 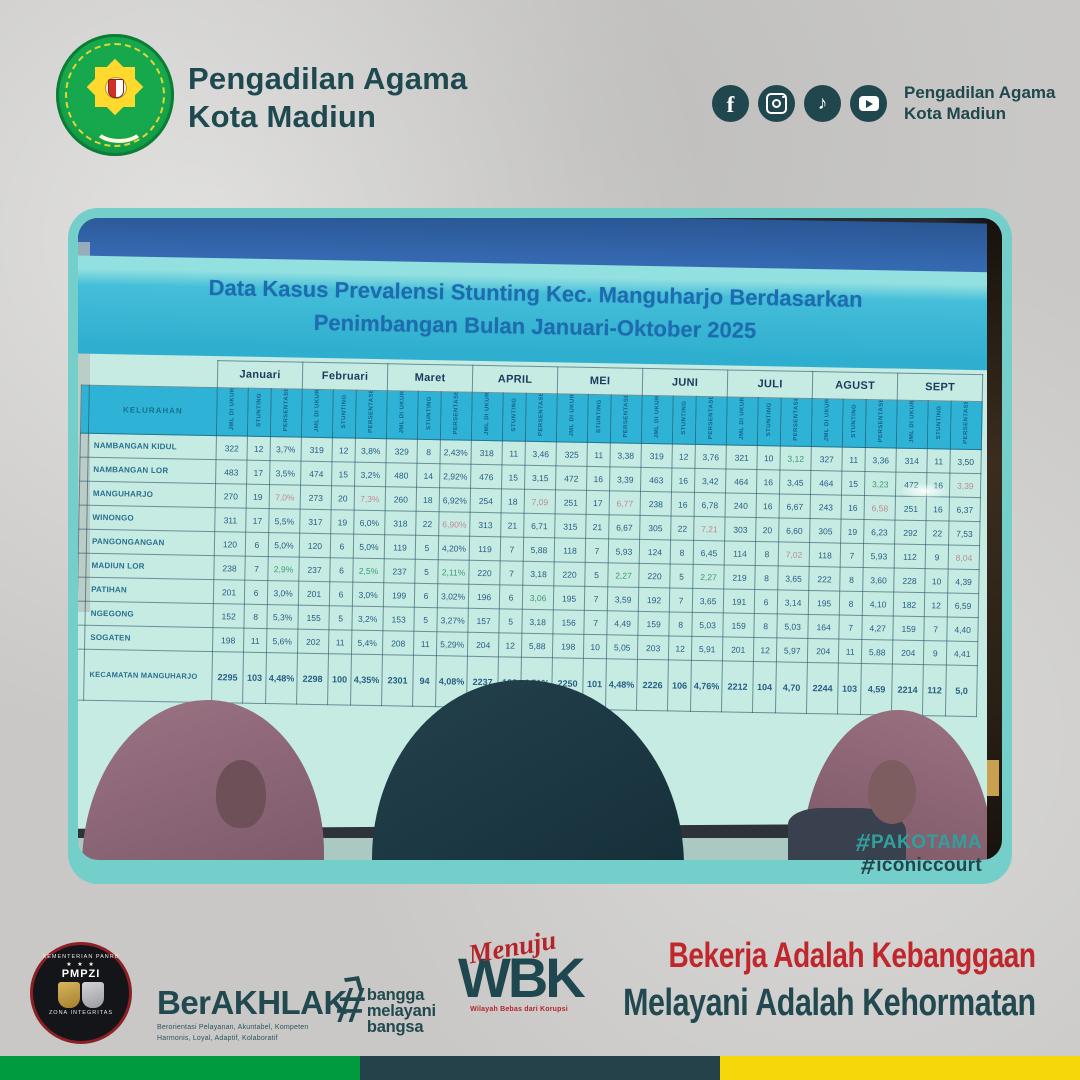 What do you see at coordinates (993, 778) in the screenshot?
I see `wall-fixture` at bounding box center [993, 778].